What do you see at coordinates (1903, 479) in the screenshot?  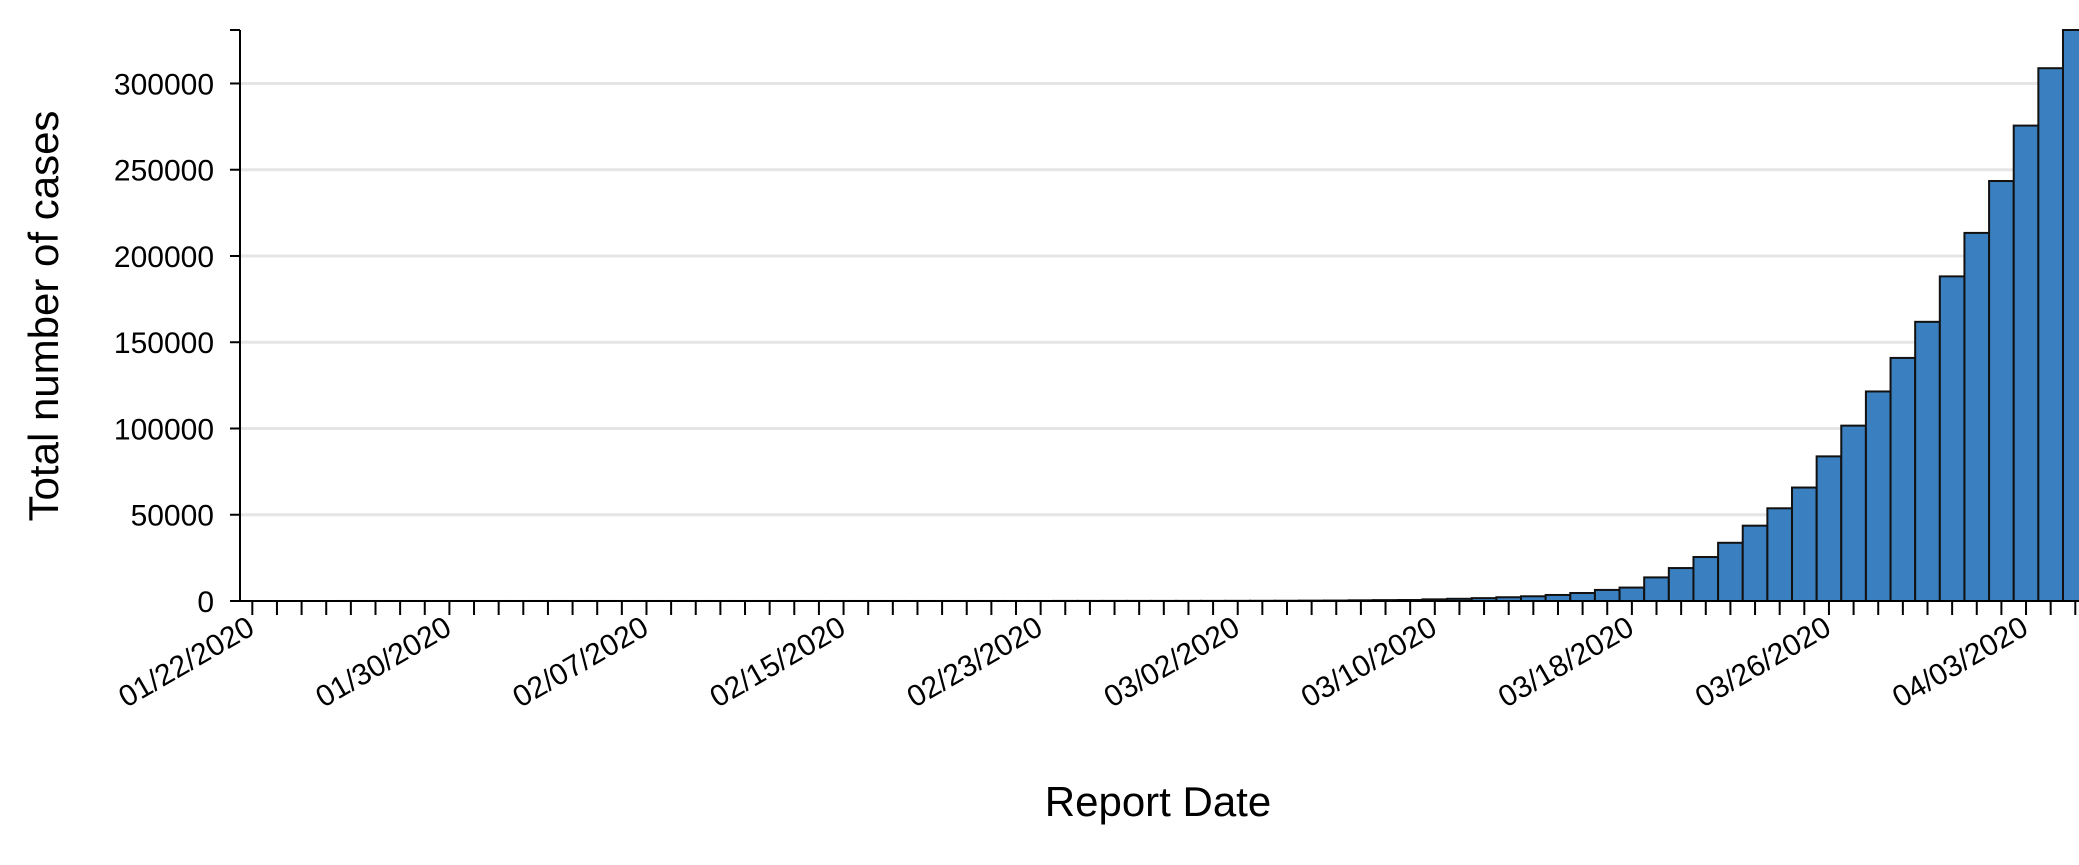 I see `bar-03-29-2020` at bounding box center [1903, 479].